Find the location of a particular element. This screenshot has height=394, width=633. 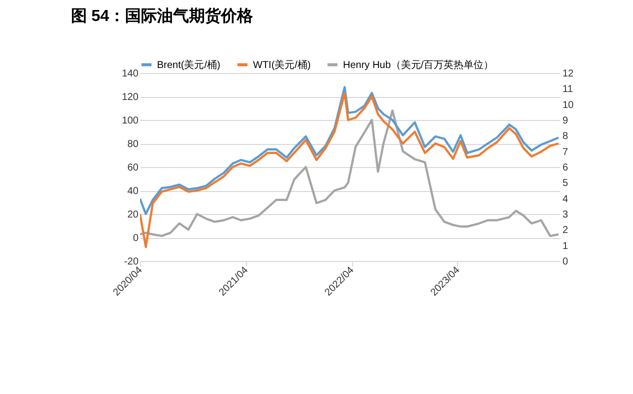

y2-tick-label: 12 is located at coordinates (568, 74).